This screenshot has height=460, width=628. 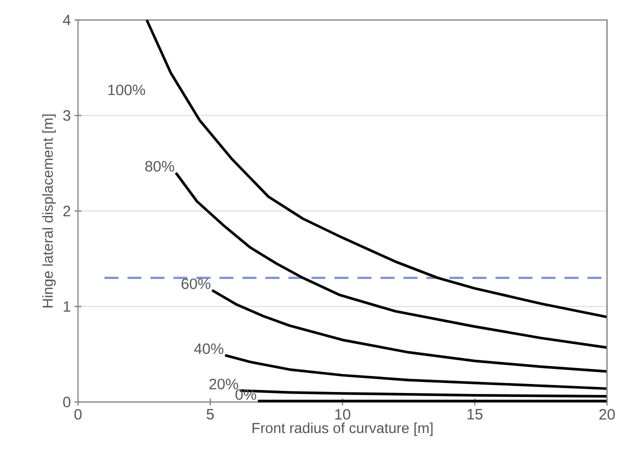 What do you see at coordinates (223, 384) in the screenshot?
I see `series-label: 20%` at bounding box center [223, 384].